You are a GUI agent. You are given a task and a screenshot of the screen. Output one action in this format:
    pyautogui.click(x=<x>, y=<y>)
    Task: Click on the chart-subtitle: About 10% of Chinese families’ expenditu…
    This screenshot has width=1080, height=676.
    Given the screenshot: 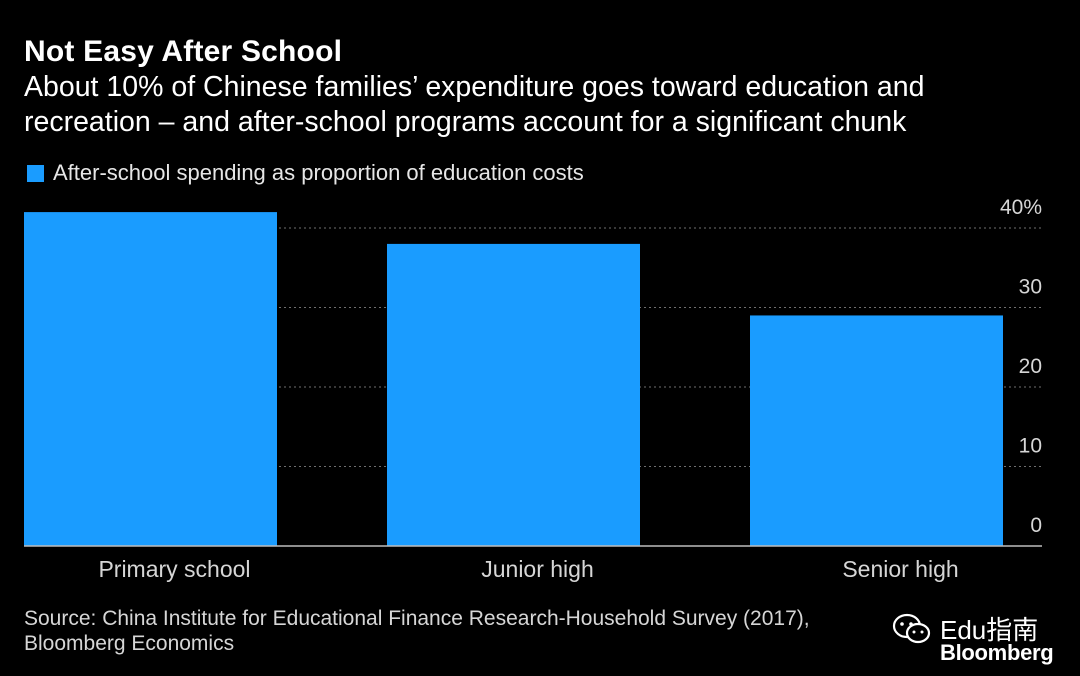 What is the action you would take?
    pyautogui.click(x=474, y=104)
    